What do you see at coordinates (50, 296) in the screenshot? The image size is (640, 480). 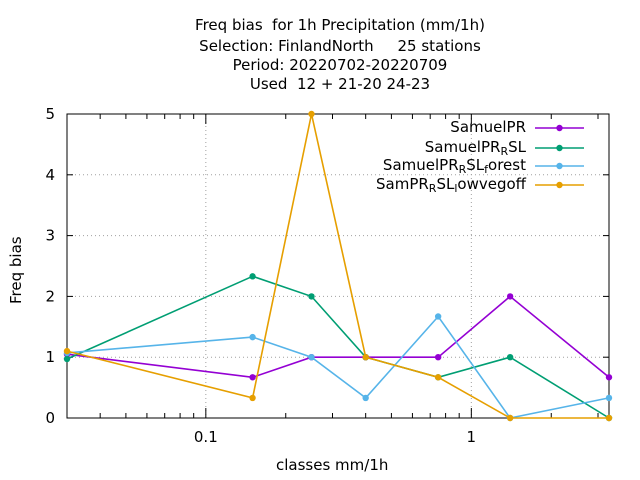 I see `y-tick-label: 2` at bounding box center [50, 296].